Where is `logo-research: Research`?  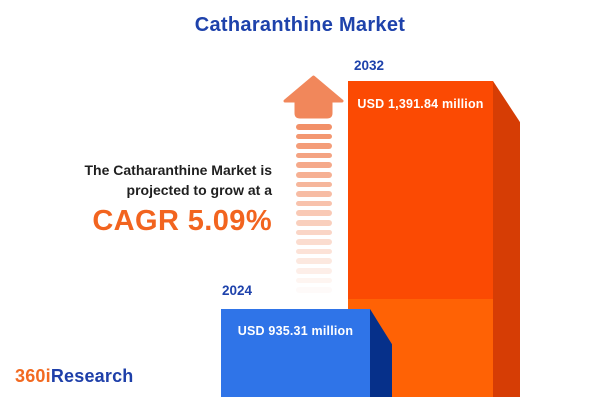
logo-research: Research is located at coordinates (92, 376).